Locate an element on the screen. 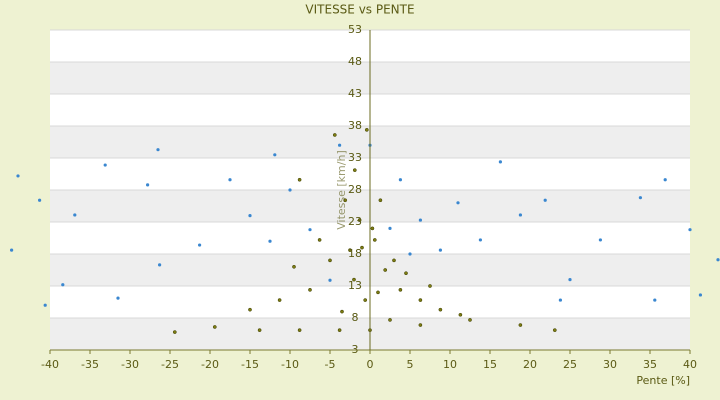  x-tick-label: -10 is located at coordinates (290, 364).